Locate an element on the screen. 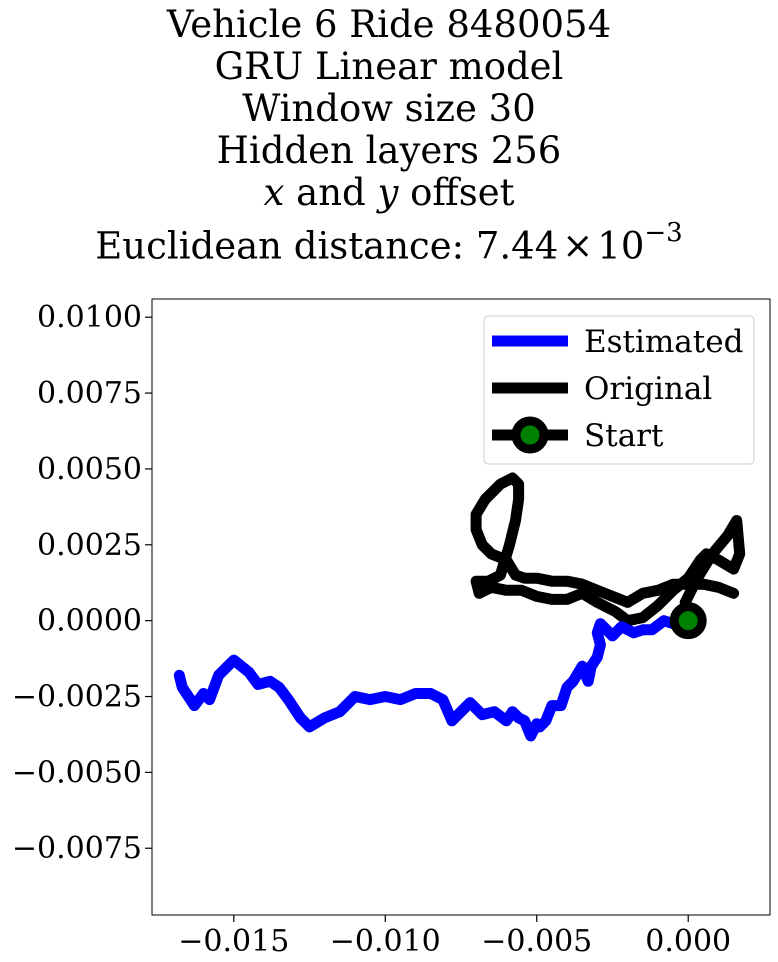 The image size is (778, 962). y-tick-label: −0.0050 is located at coordinates (77, 772).